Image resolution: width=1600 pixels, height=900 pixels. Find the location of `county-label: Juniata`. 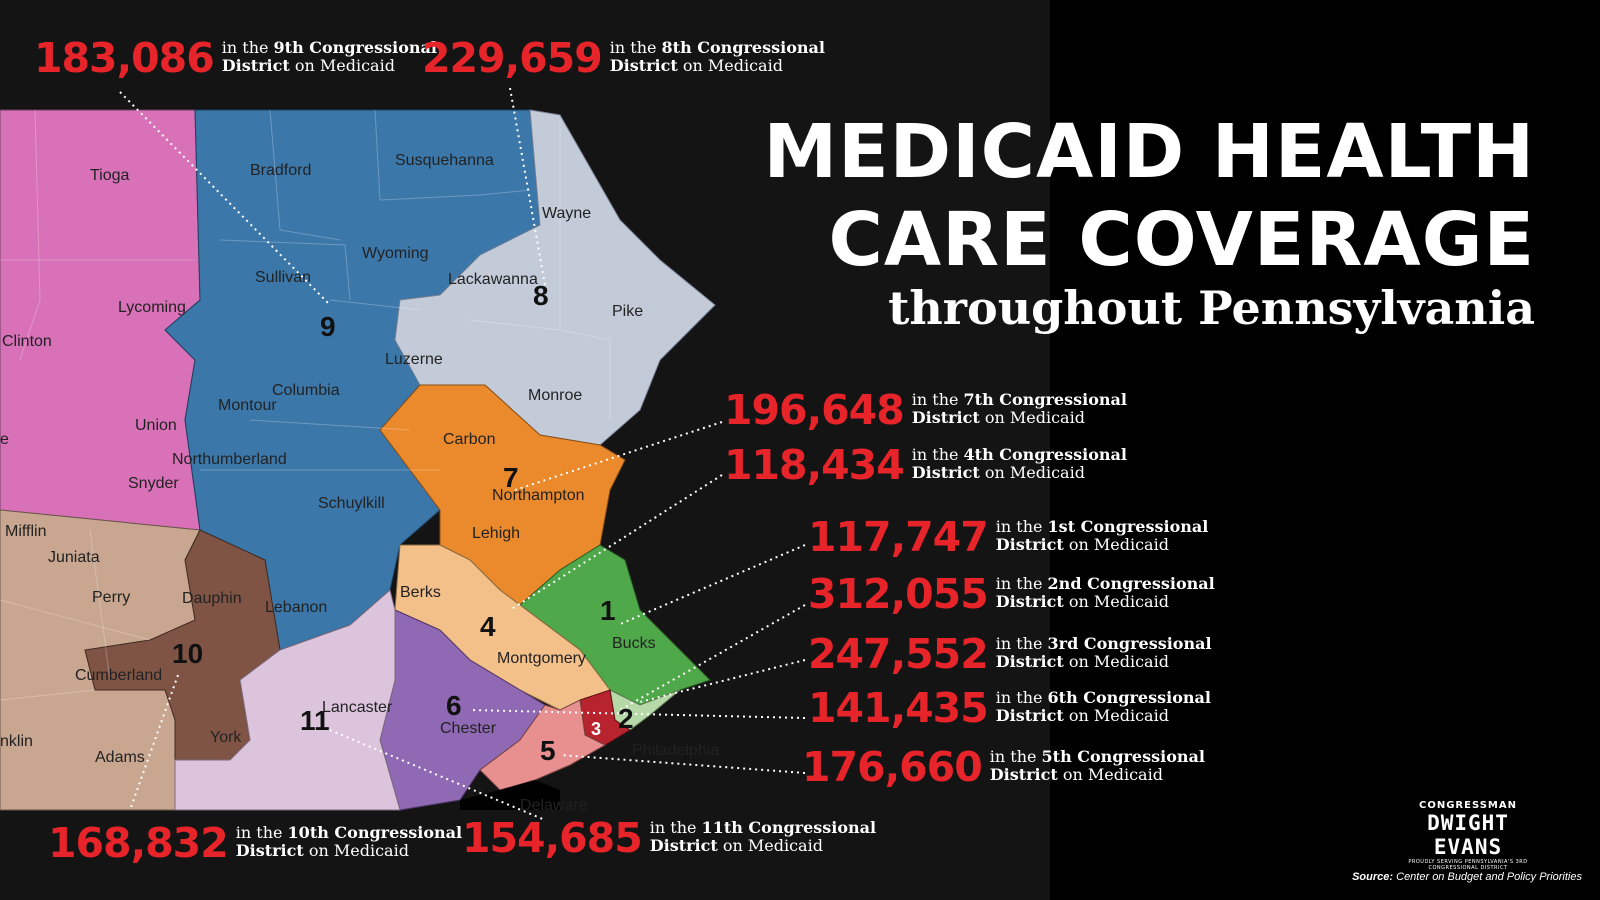

county-label: Juniata is located at coordinates (74, 557).